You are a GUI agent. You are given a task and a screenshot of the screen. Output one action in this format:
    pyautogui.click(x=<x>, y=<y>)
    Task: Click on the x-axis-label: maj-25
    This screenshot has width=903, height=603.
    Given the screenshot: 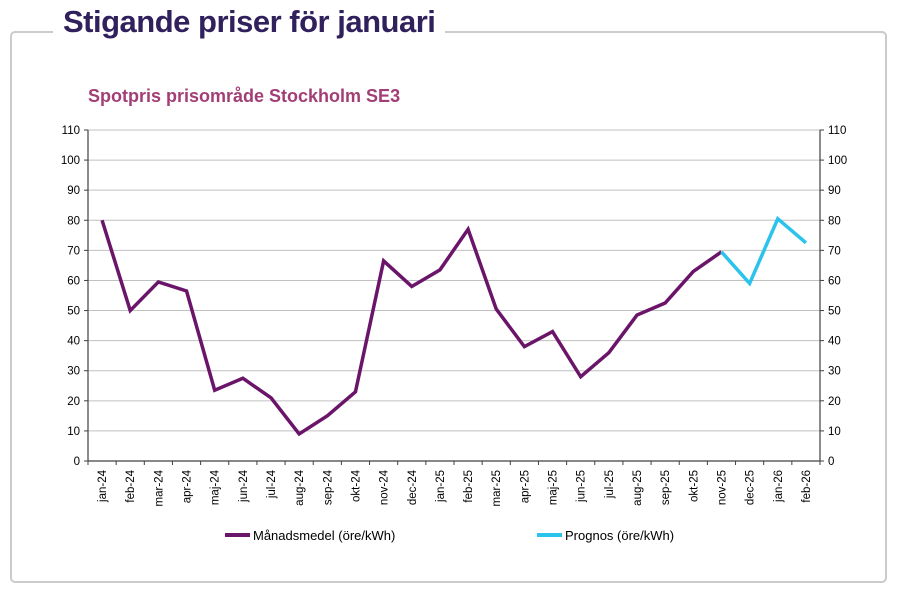 What is the action you would take?
    pyautogui.click(x=554, y=487)
    